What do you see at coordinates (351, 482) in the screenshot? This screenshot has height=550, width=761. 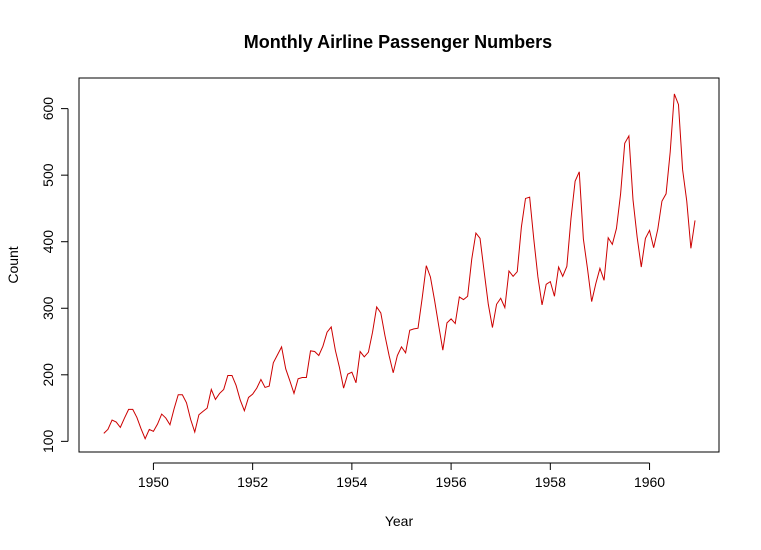 I see `x-tick-label: 1954` at bounding box center [351, 482].